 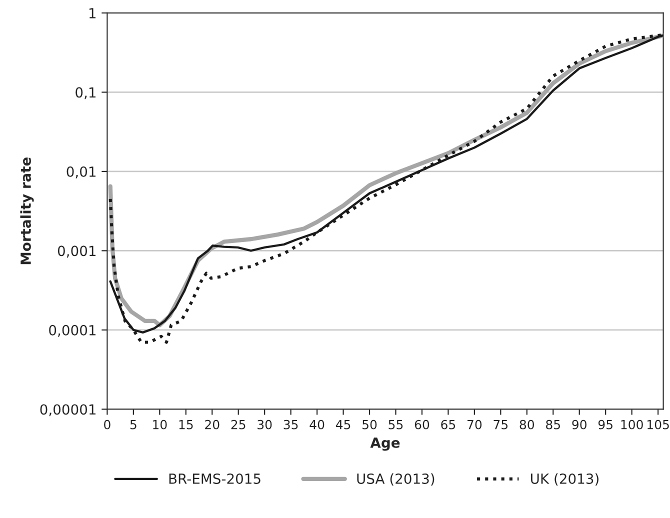 What do you see at coordinates (501, 425) in the screenshot?
I see `x-tick-label: 75` at bounding box center [501, 425].